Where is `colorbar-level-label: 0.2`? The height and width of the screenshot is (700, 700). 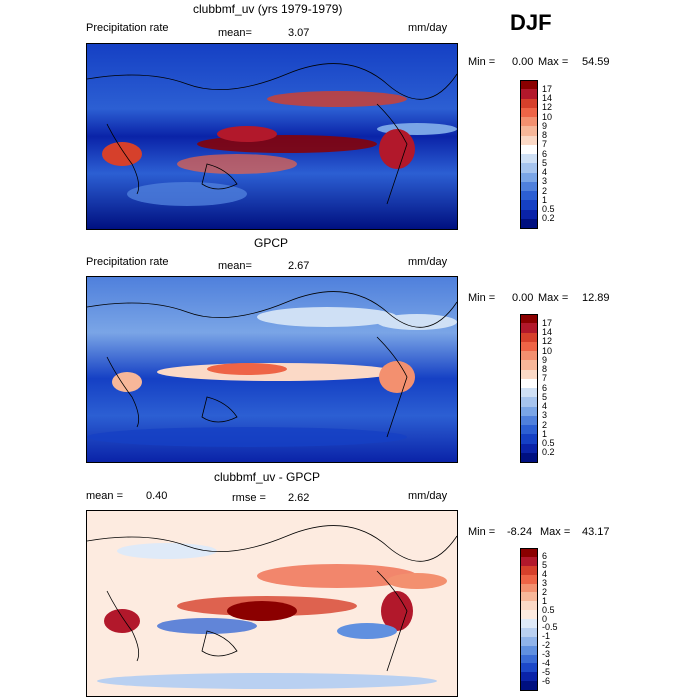 colorbar-level-label: 0.2 is located at coordinates (548, 452).